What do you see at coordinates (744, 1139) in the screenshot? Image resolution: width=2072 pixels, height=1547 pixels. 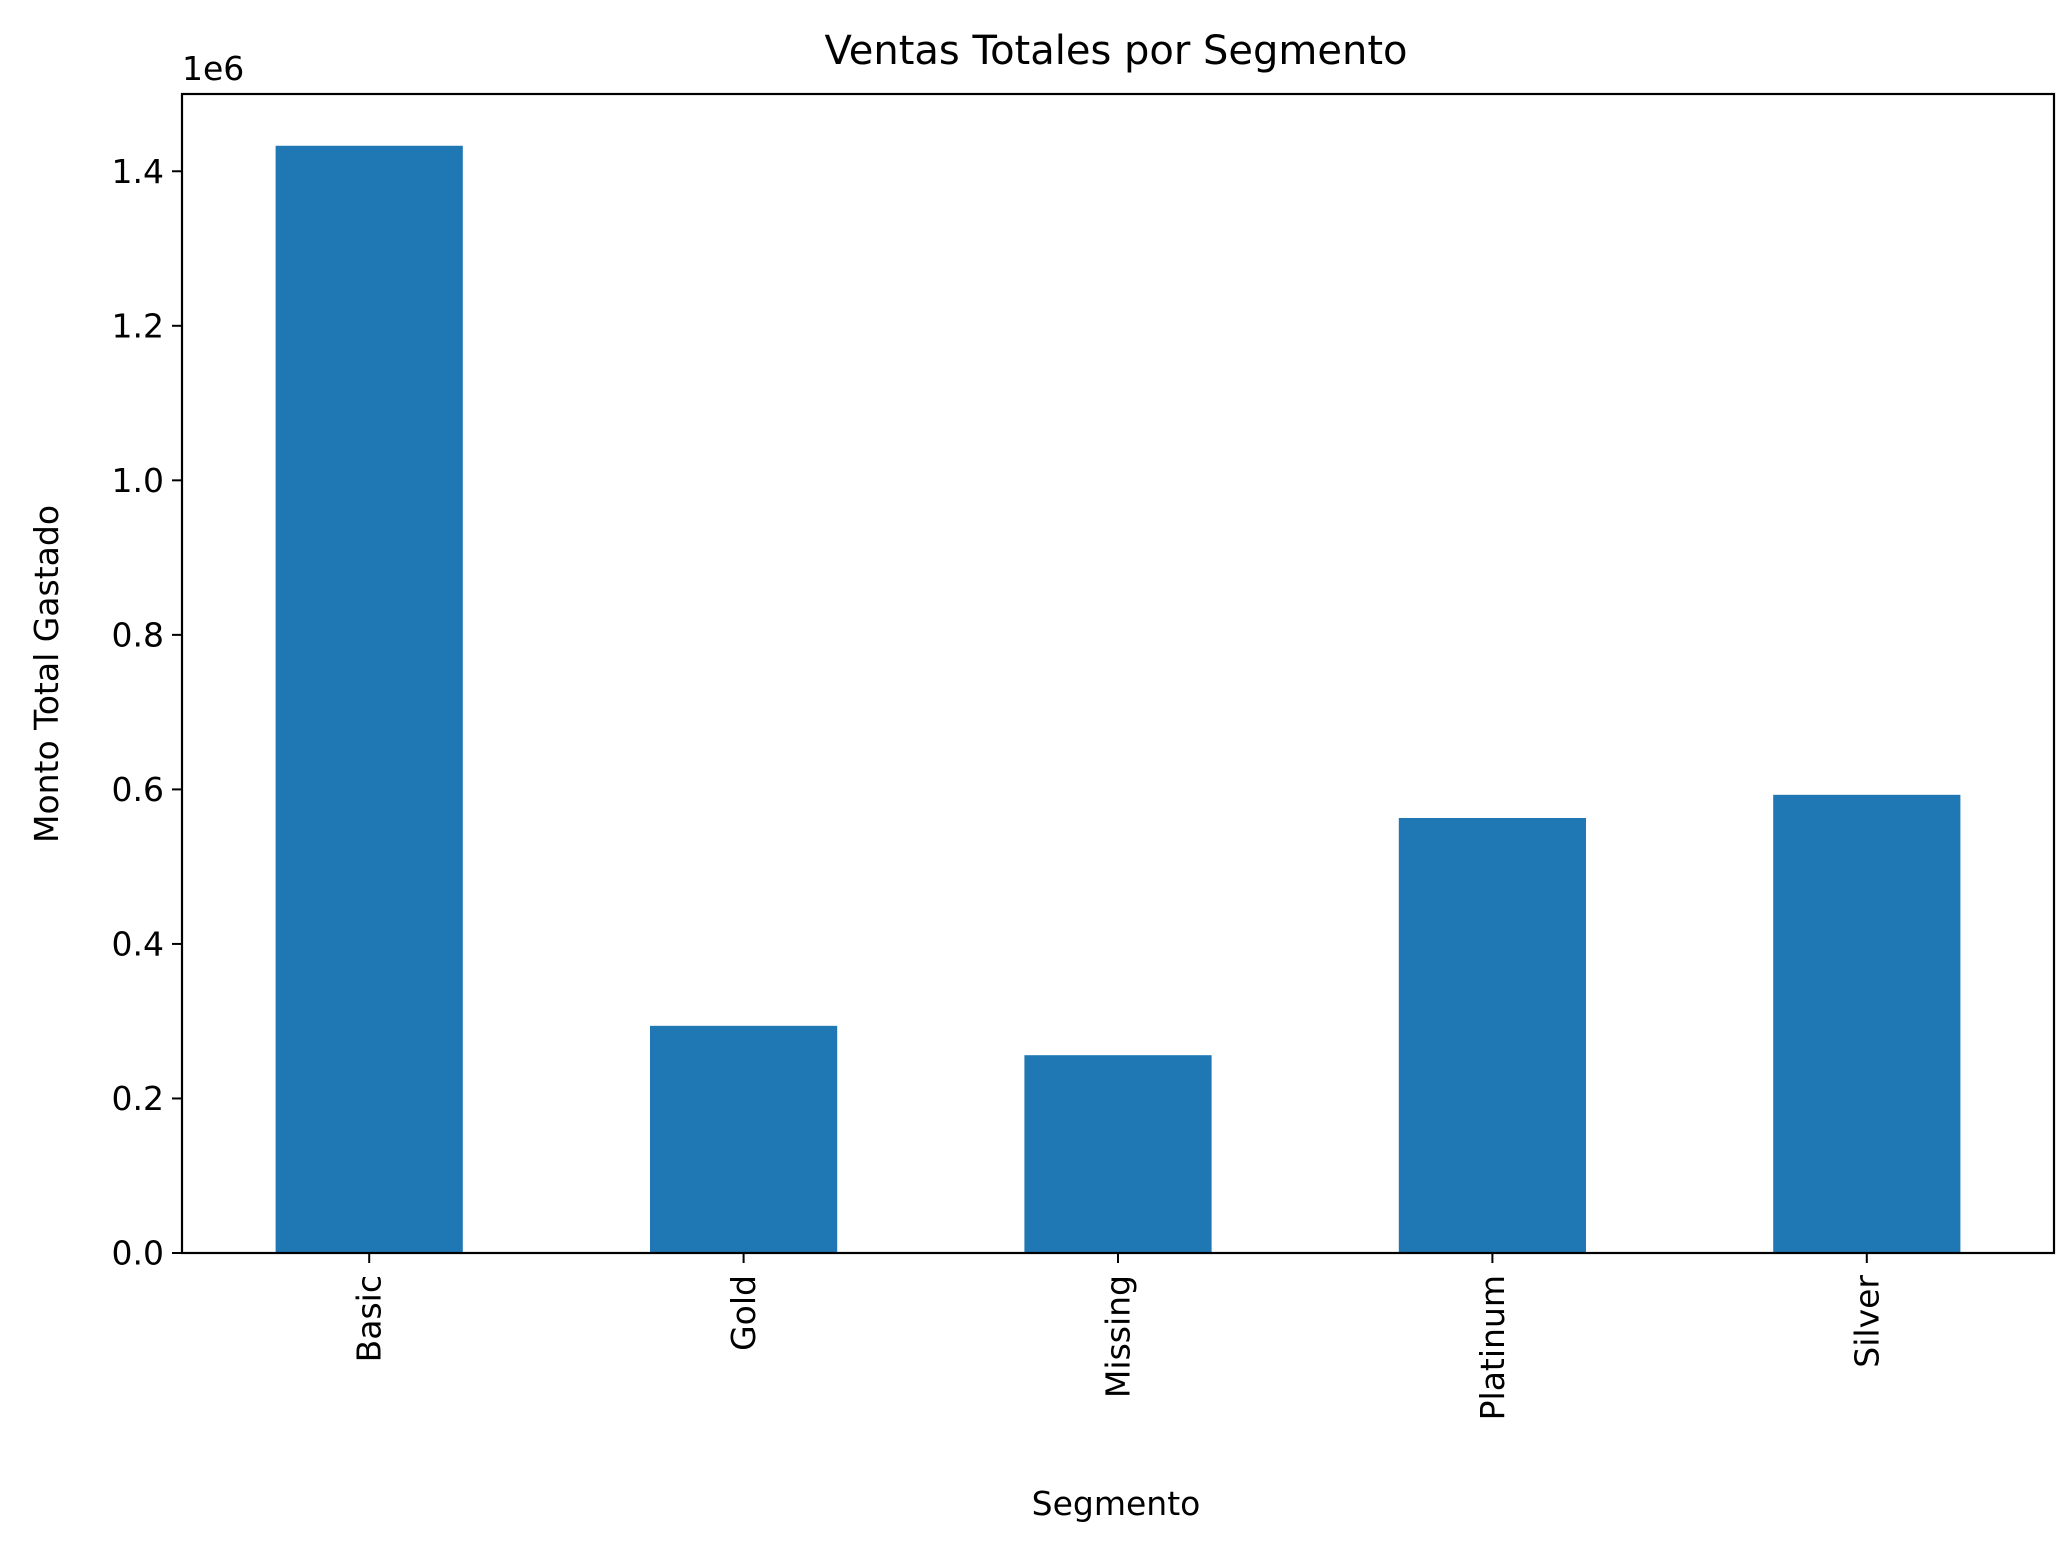 I see `bar-gold` at bounding box center [744, 1139].